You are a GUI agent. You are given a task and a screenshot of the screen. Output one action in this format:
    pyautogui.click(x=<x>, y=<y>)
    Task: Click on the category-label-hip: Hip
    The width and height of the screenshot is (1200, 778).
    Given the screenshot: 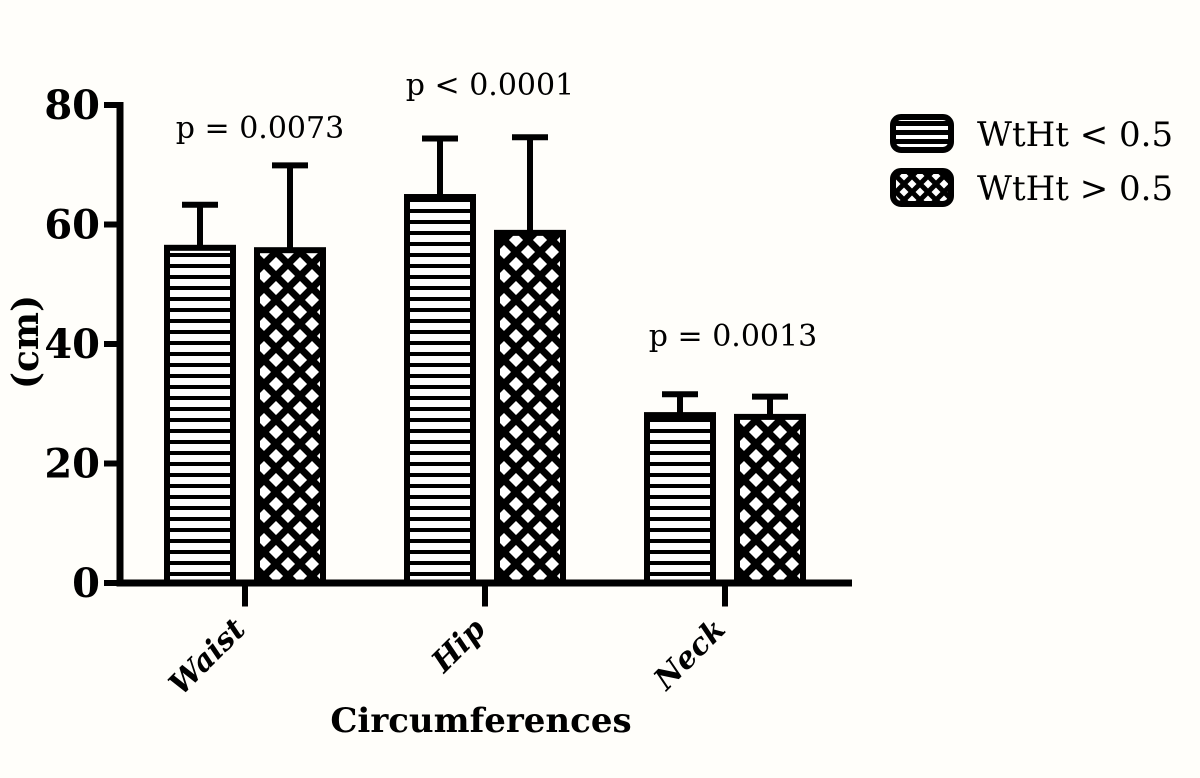 What is the action you would take?
    pyautogui.click(x=458, y=646)
    